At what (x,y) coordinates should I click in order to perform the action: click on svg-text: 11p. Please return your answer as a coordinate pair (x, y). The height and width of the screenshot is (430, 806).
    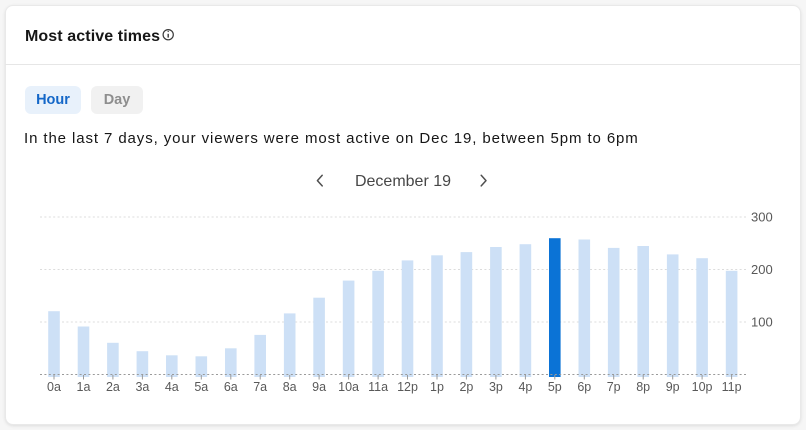
    Looking at the image, I should click on (732, 387).